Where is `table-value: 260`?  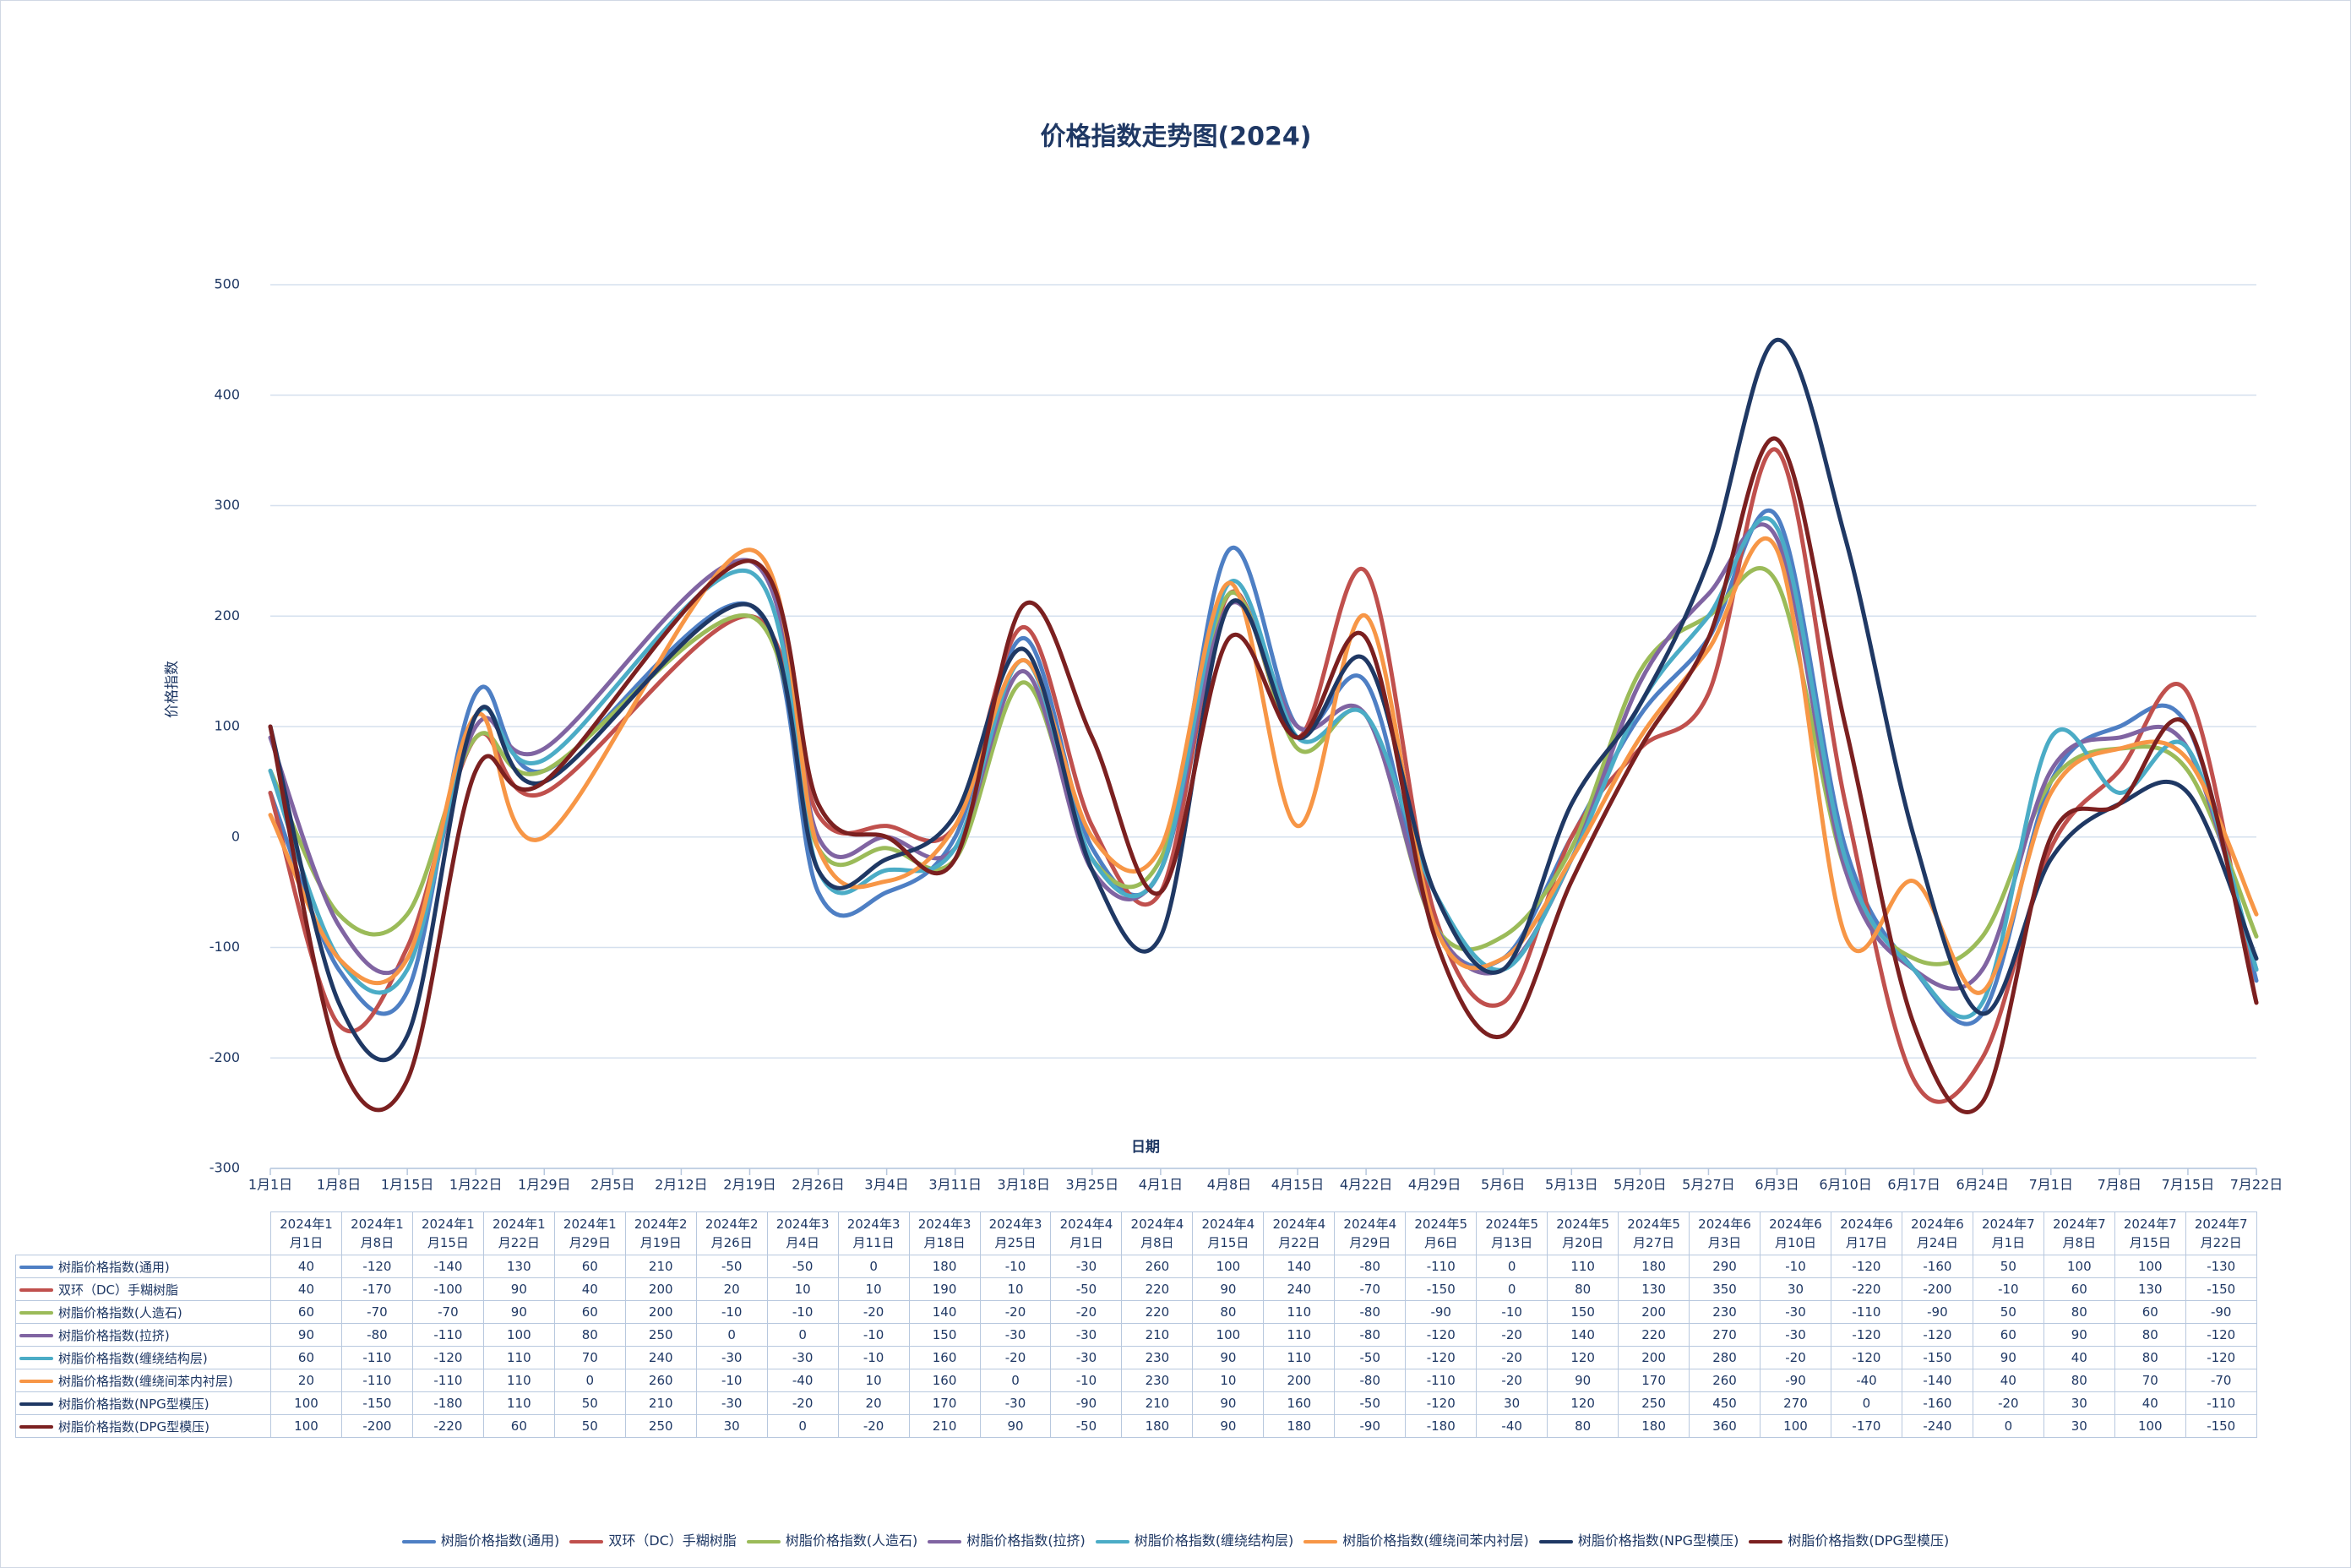
table-value: 260 is located at coordinates (1157, 1266).